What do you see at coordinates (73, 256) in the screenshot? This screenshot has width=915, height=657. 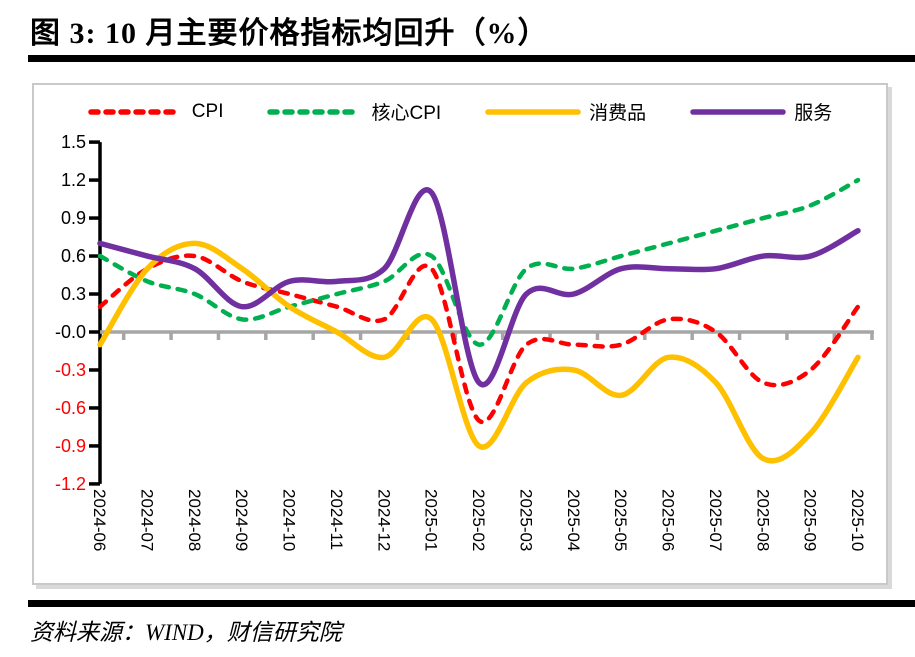 I see `y-tick-label: 0.6` at bounding box center [73, 256].